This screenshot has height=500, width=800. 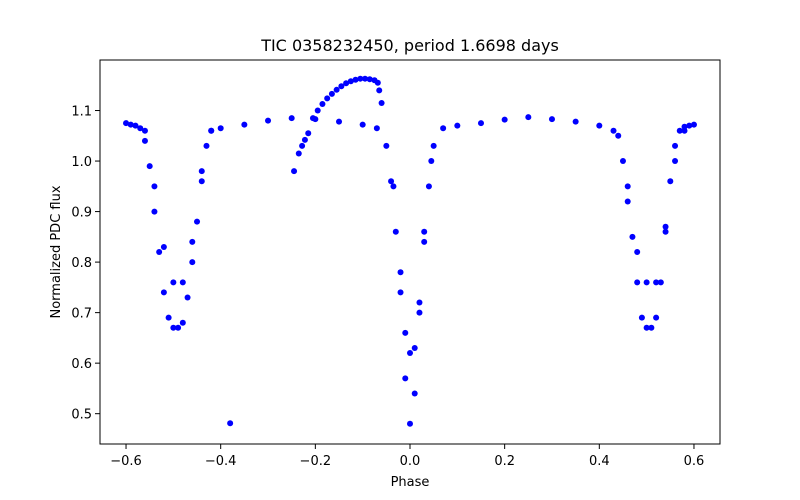 I want to click on y-tick-label: 0.5, so click(x=81, y=415).